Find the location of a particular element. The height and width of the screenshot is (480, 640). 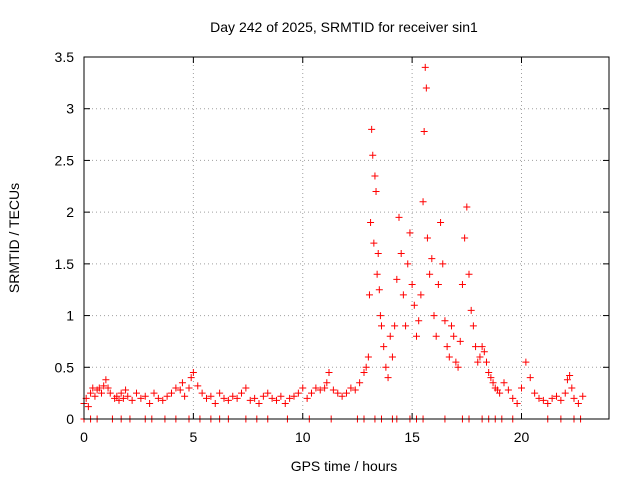

y-tick-label: 0 is located at coordinates (70, 419).